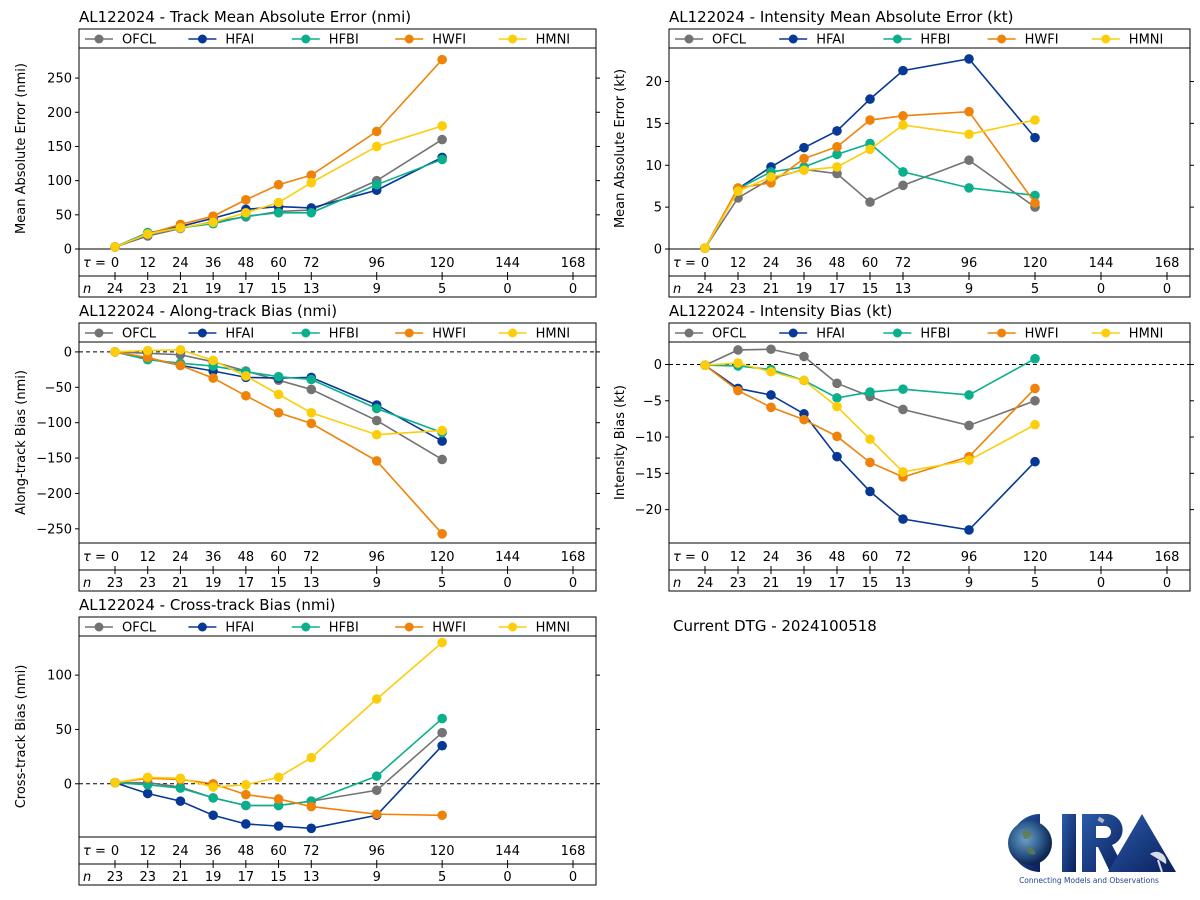 The height and width of the screenshot is (900, 1200). Describe the element at coordinates (780, 311) in the screenshot. I see `chart-title: AL122024 - Intensity Bias (kt)` at that location.